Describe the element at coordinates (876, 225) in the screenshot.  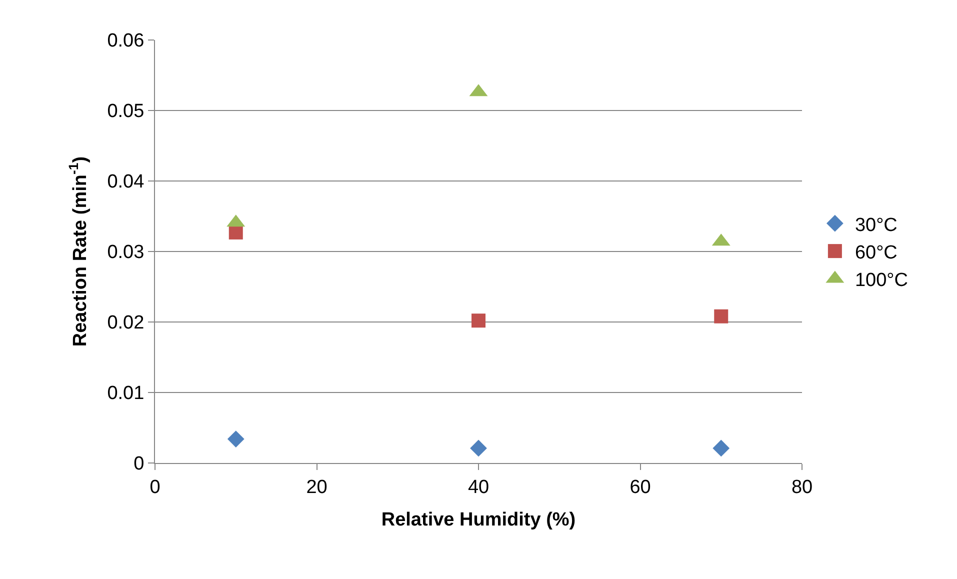
I see `legend-label: 30°C` at that location.